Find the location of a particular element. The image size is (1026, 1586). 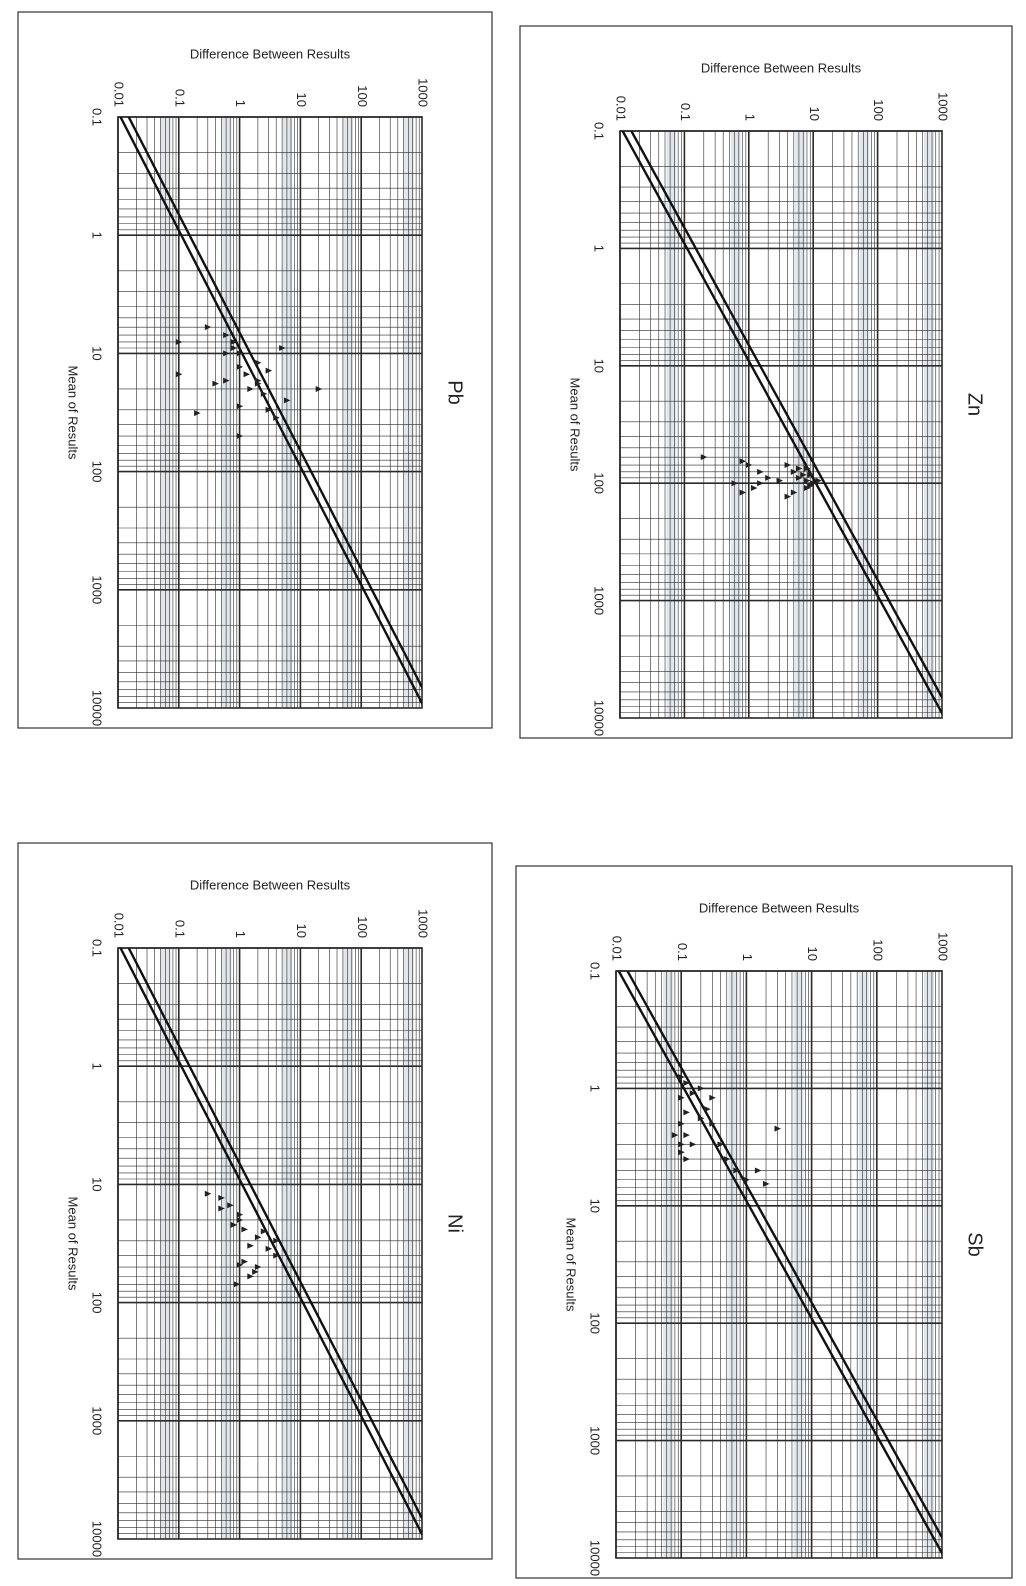

y-tick-label: 10 is located at coordinates (812, 954).